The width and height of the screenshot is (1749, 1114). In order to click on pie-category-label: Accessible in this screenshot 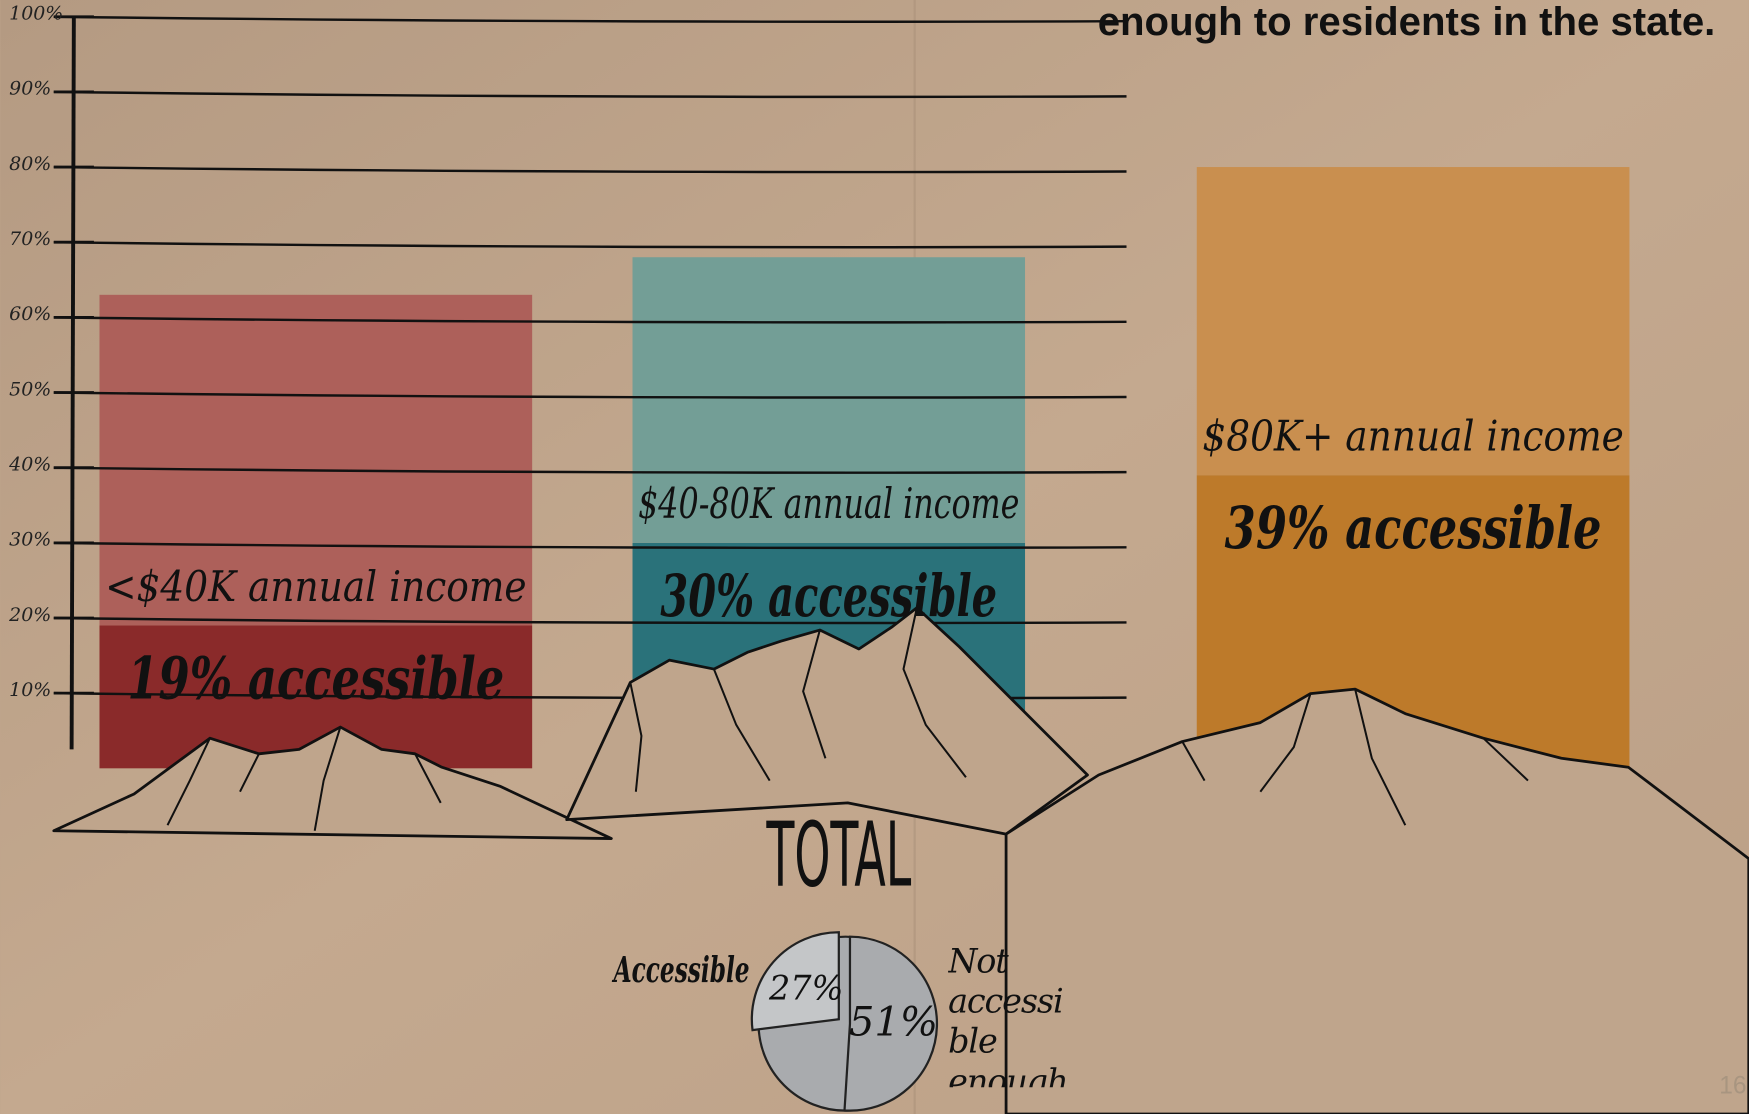, I will do `click(681, 970)`.